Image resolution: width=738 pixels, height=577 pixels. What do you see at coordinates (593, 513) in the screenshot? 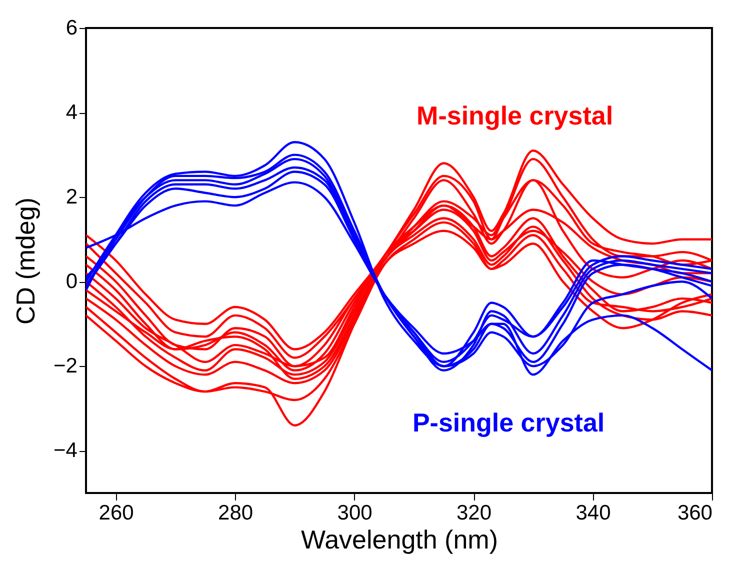
I see `x-tick-label: 340` at bounding box center [593, 513].